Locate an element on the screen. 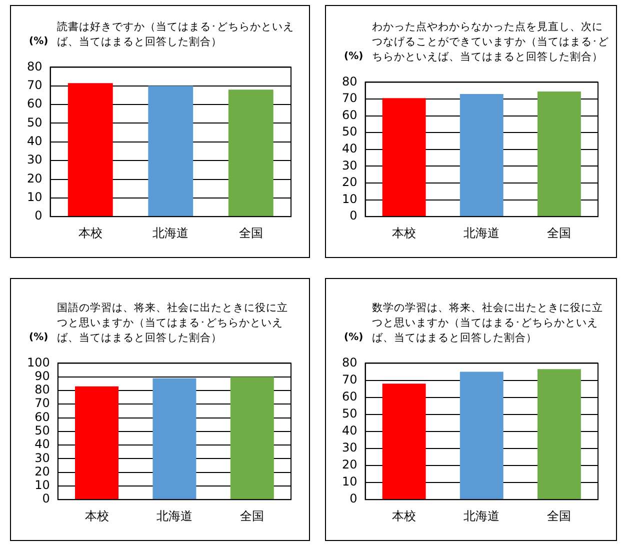 The width and height of the screenshot is (623, 545). chart-title: 国語の学習は、将来、社会に出たときに役に立つと思いますか（当てはまる･どちらかといえば、当てはまると回答した割合） is located at coordinates (173, 323).